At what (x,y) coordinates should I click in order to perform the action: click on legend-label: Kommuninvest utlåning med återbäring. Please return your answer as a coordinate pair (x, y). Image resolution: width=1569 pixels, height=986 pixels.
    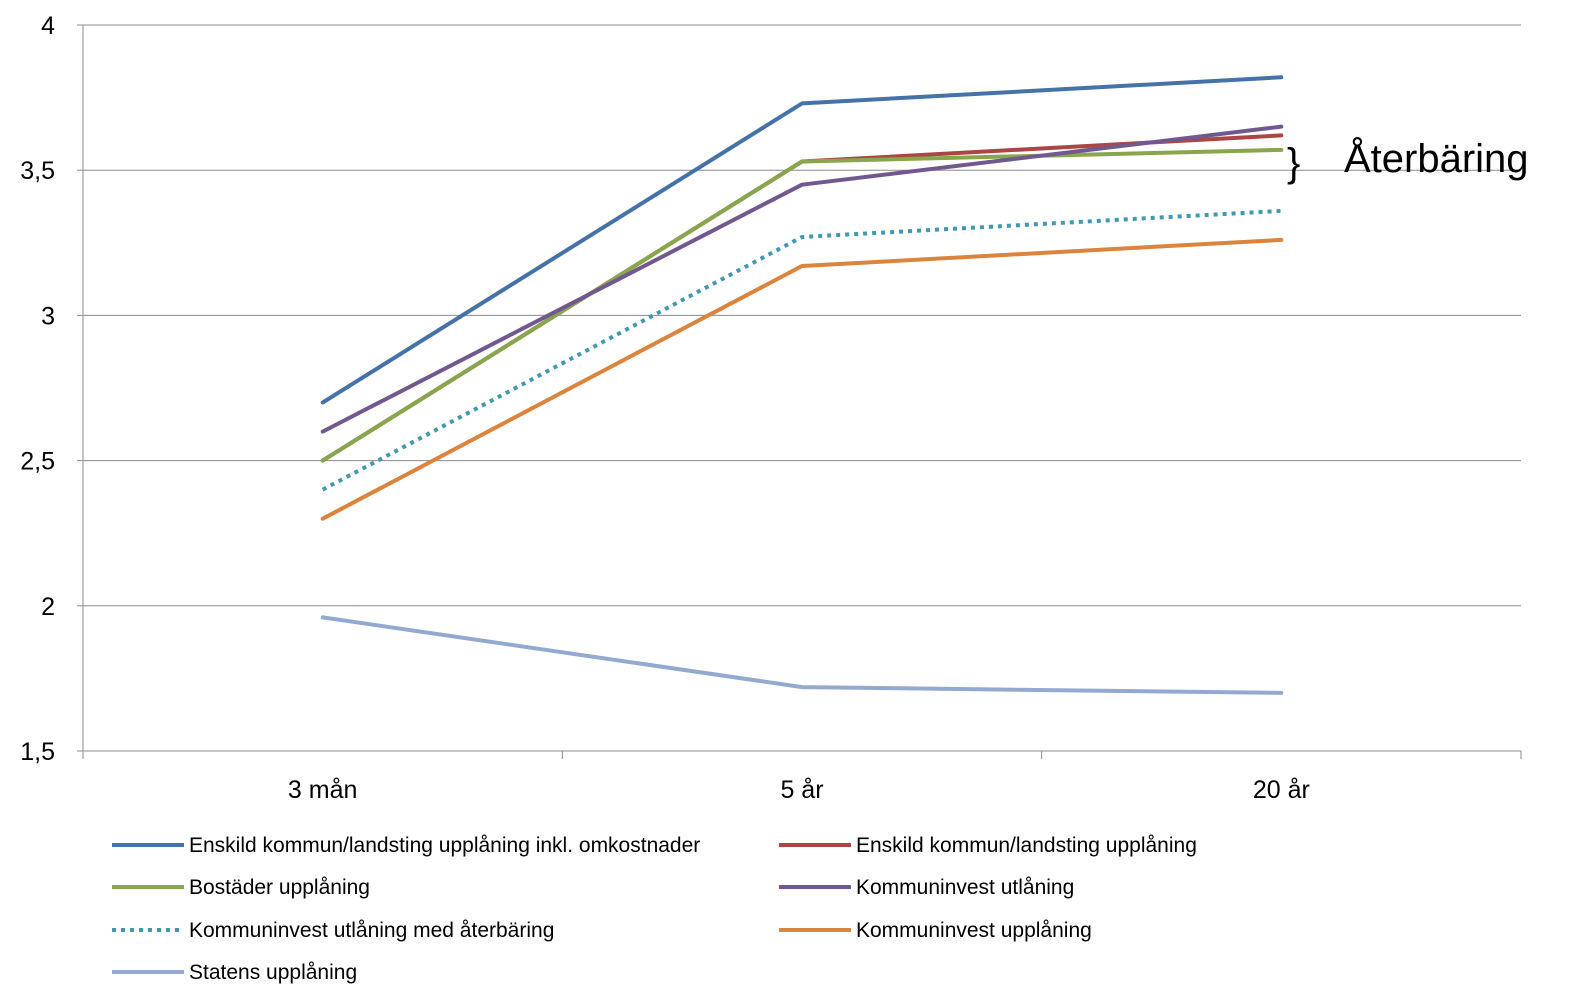
    Looking at the image, I should click on (371, 930).